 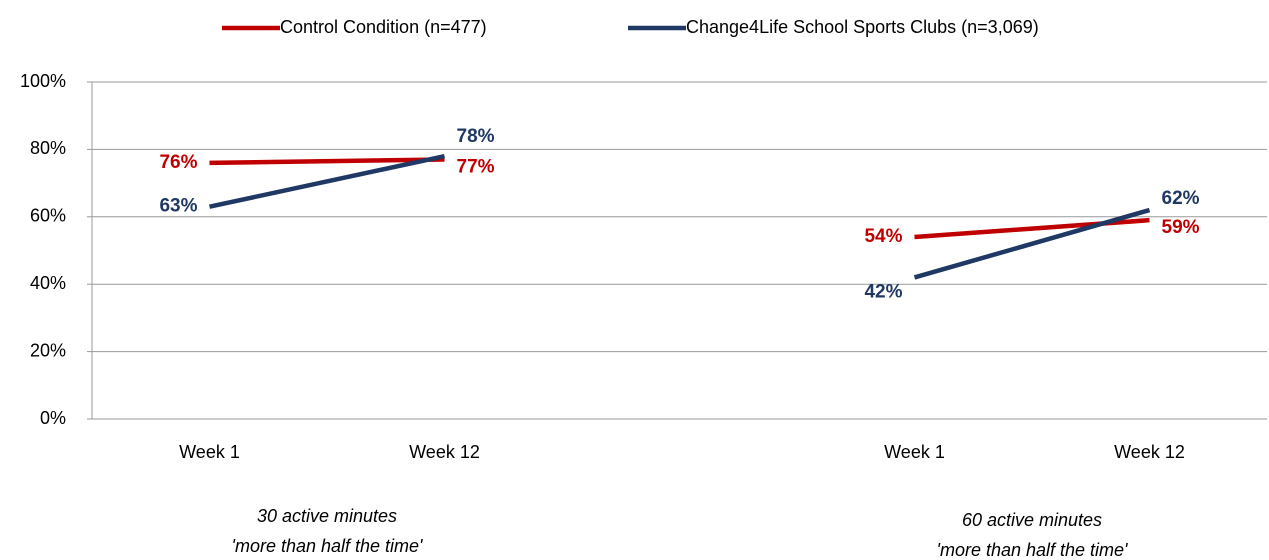 I want to click on data-label: 59%, so click(x=1181, y=227).